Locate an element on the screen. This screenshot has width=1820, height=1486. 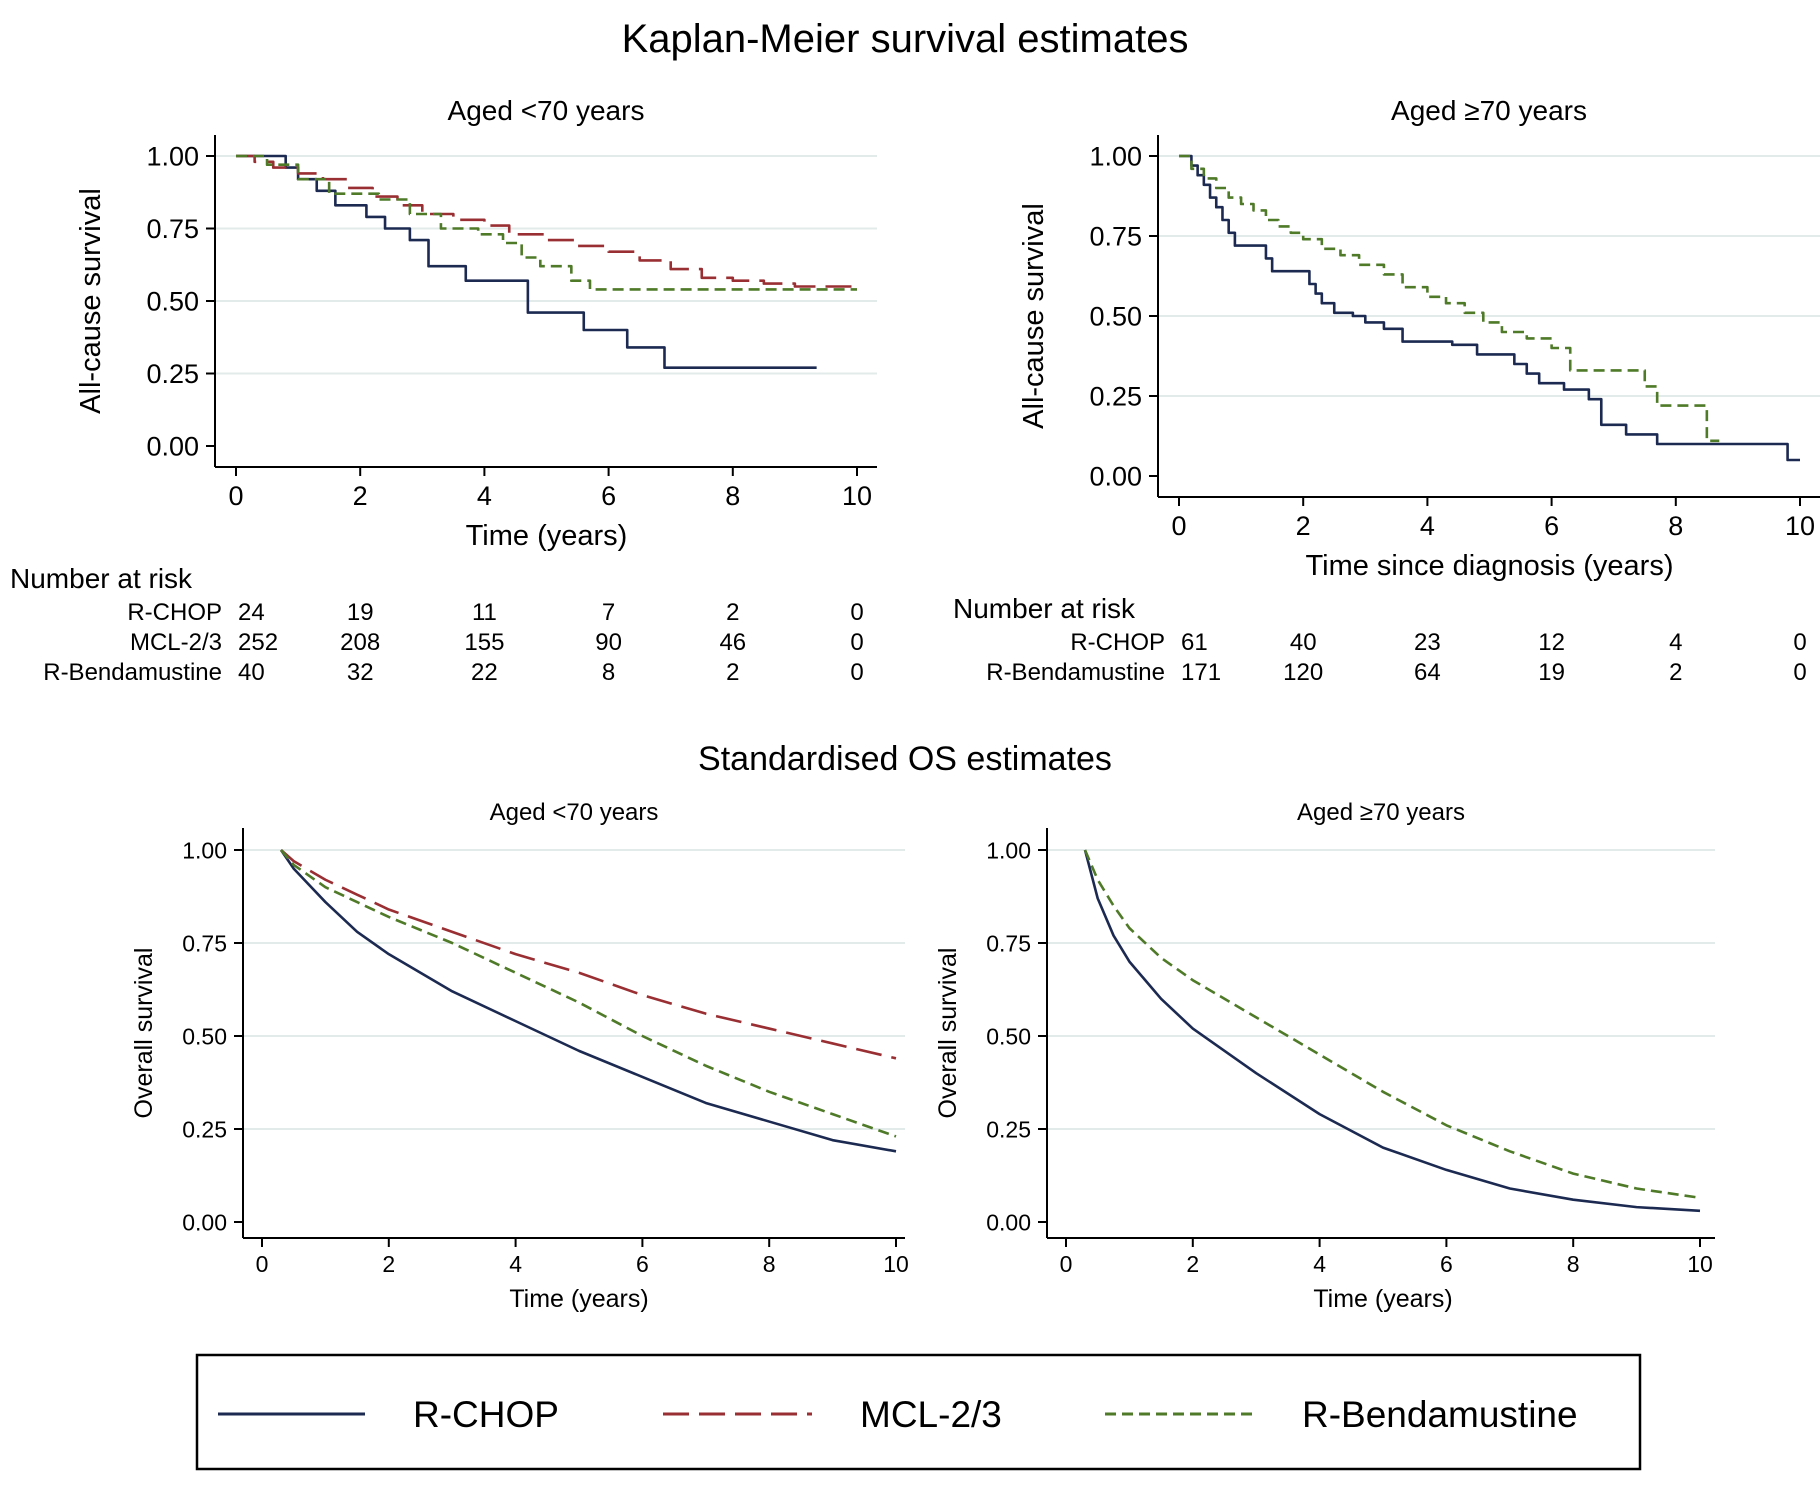
risk-value: 64 is located at coordinates (1427, 672).